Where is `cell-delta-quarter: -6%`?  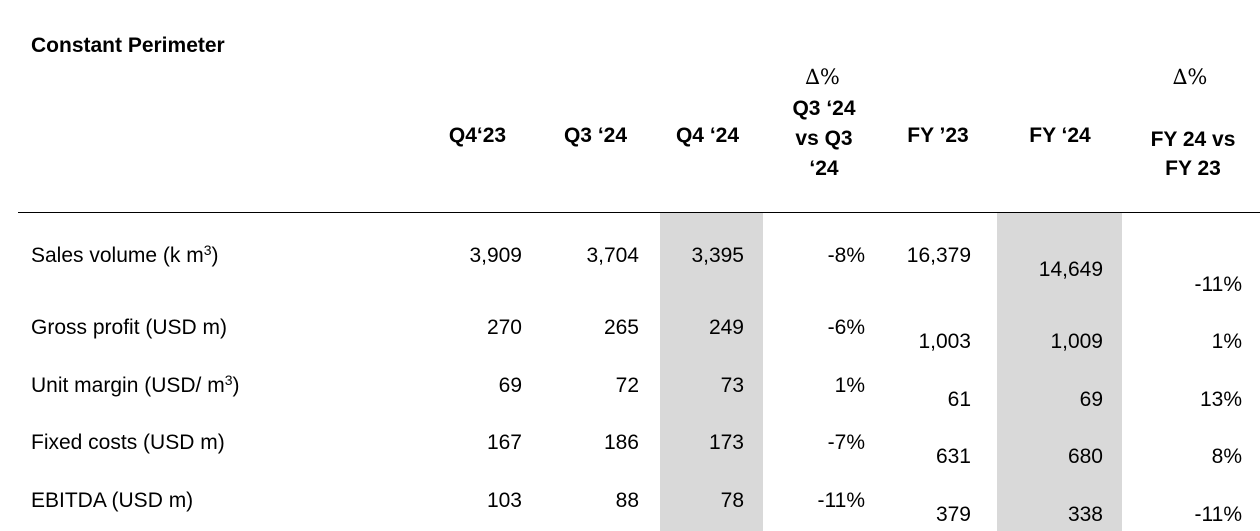
cell-delta-quarter: -6% is located at coordinates (846, 327).